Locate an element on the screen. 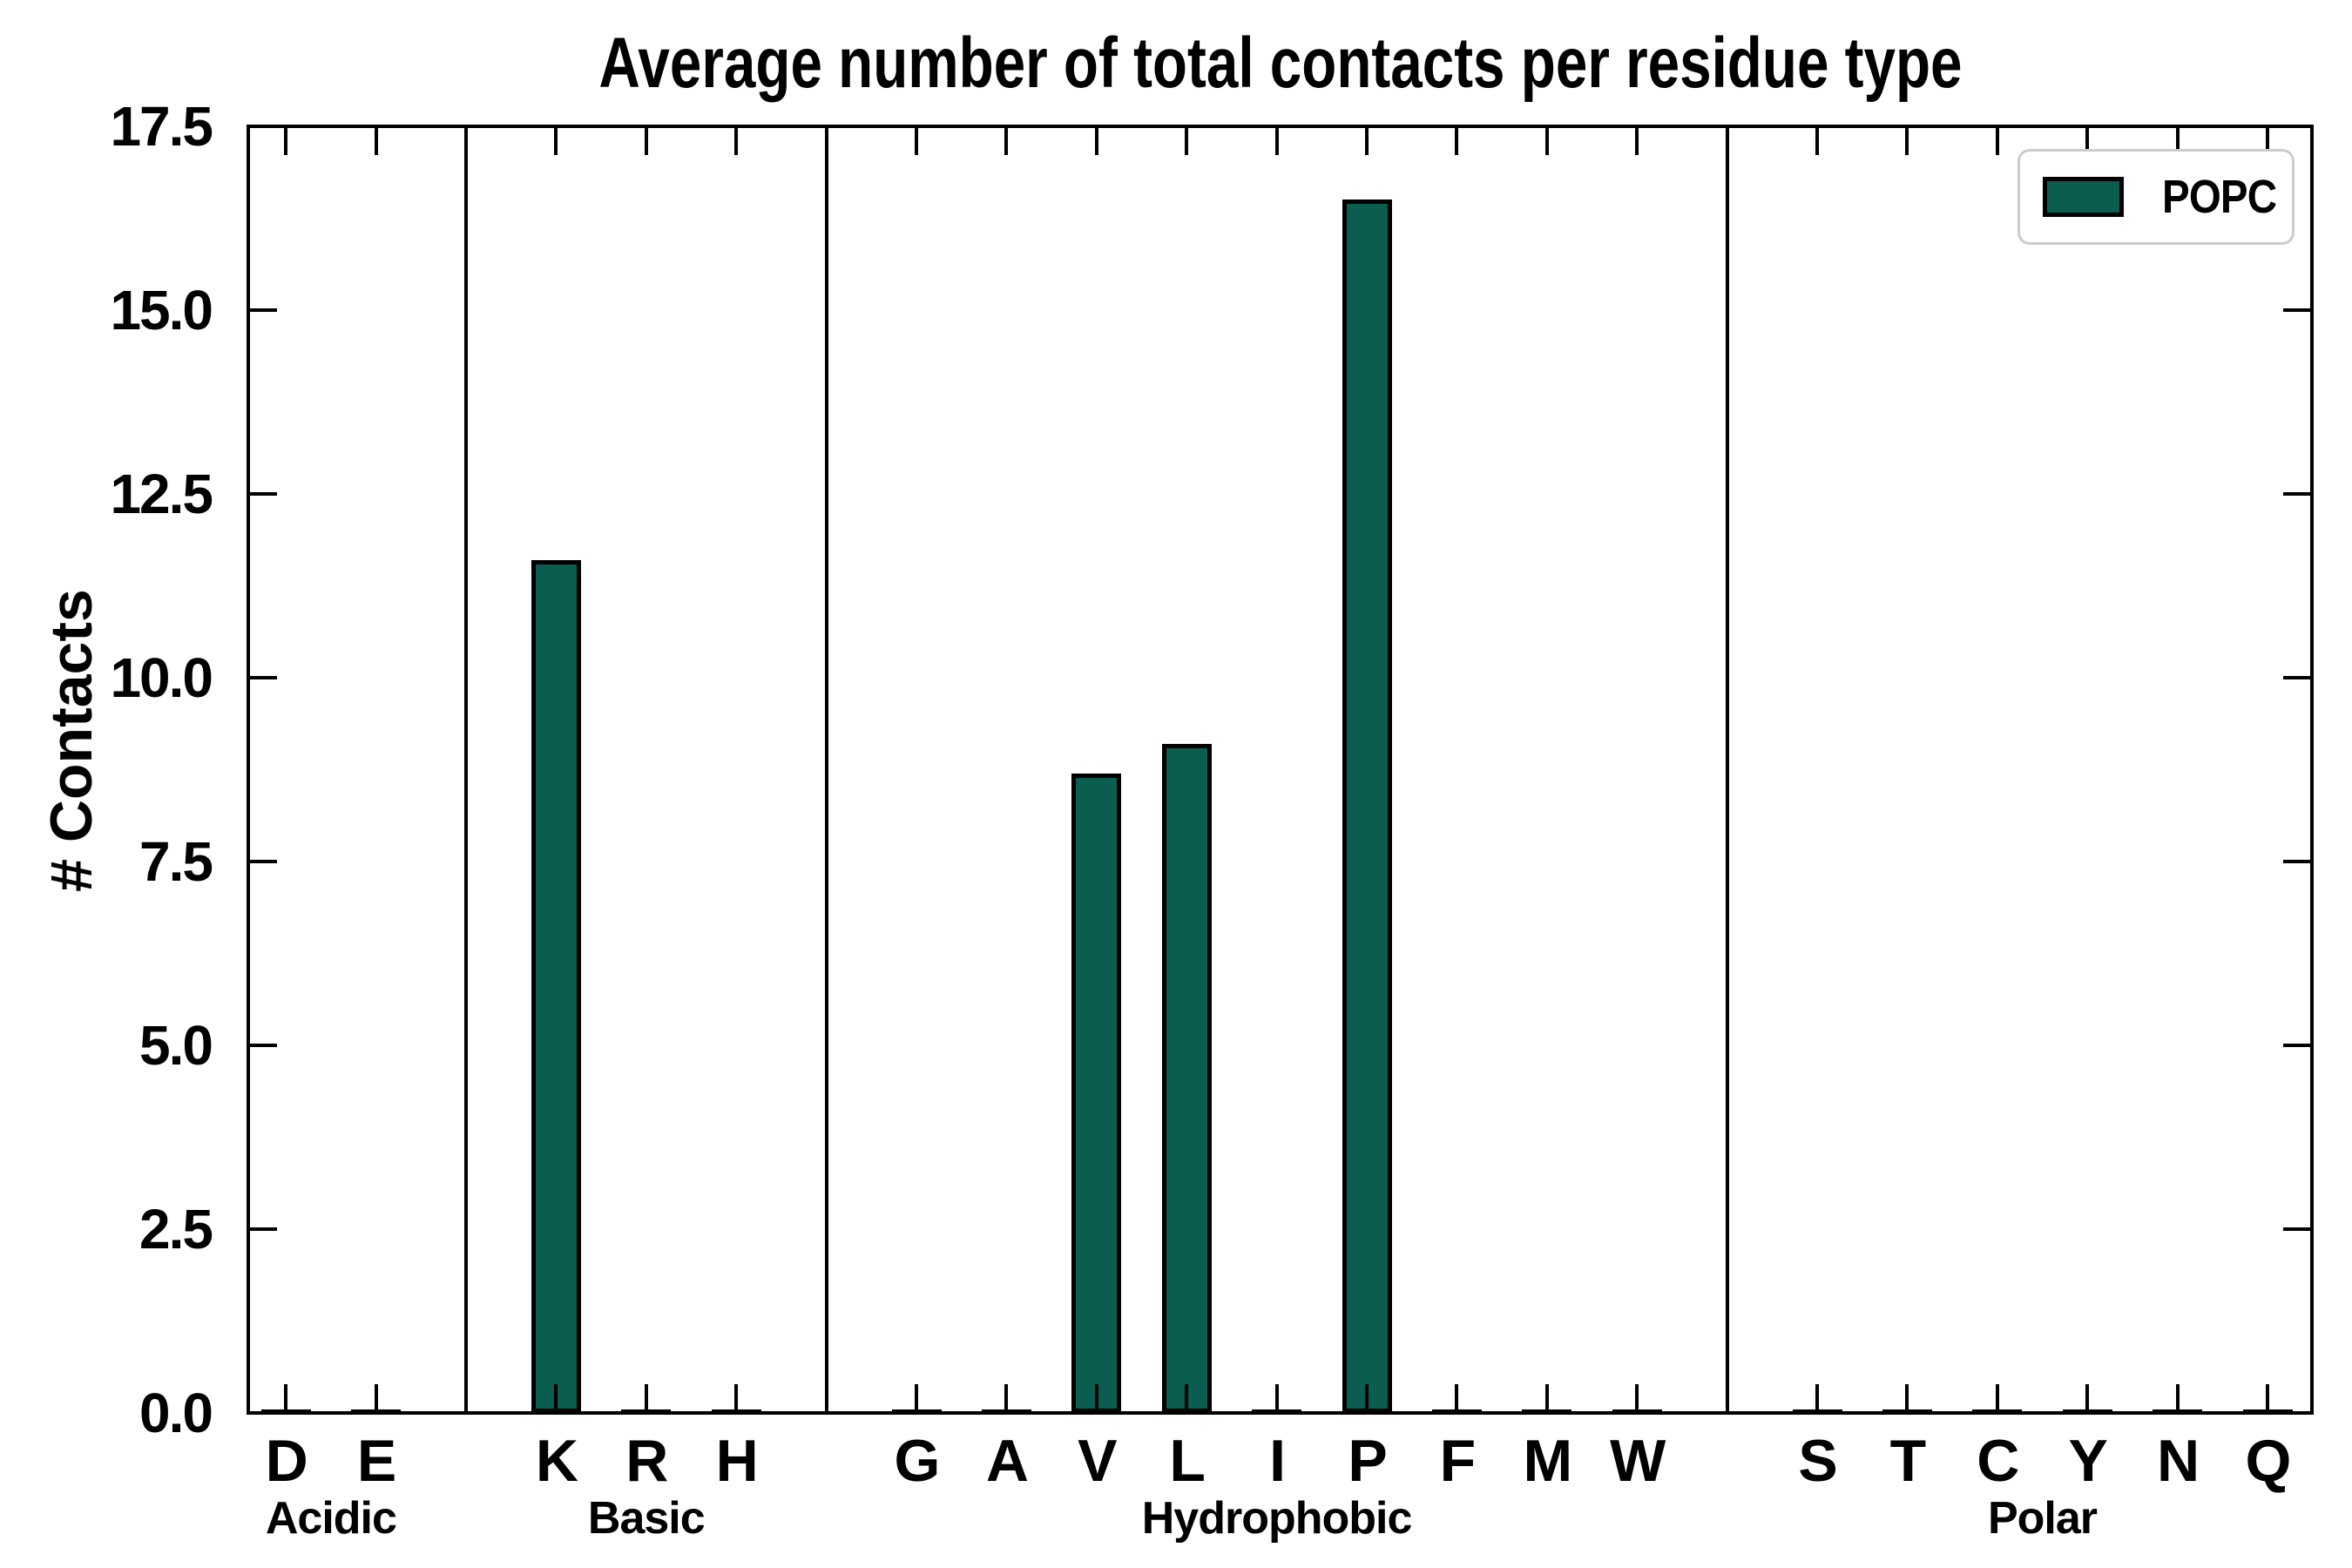 The height and width of the screenshot is (1568, 2352). x-tick-top-S is located at coordinates (1817, 140).